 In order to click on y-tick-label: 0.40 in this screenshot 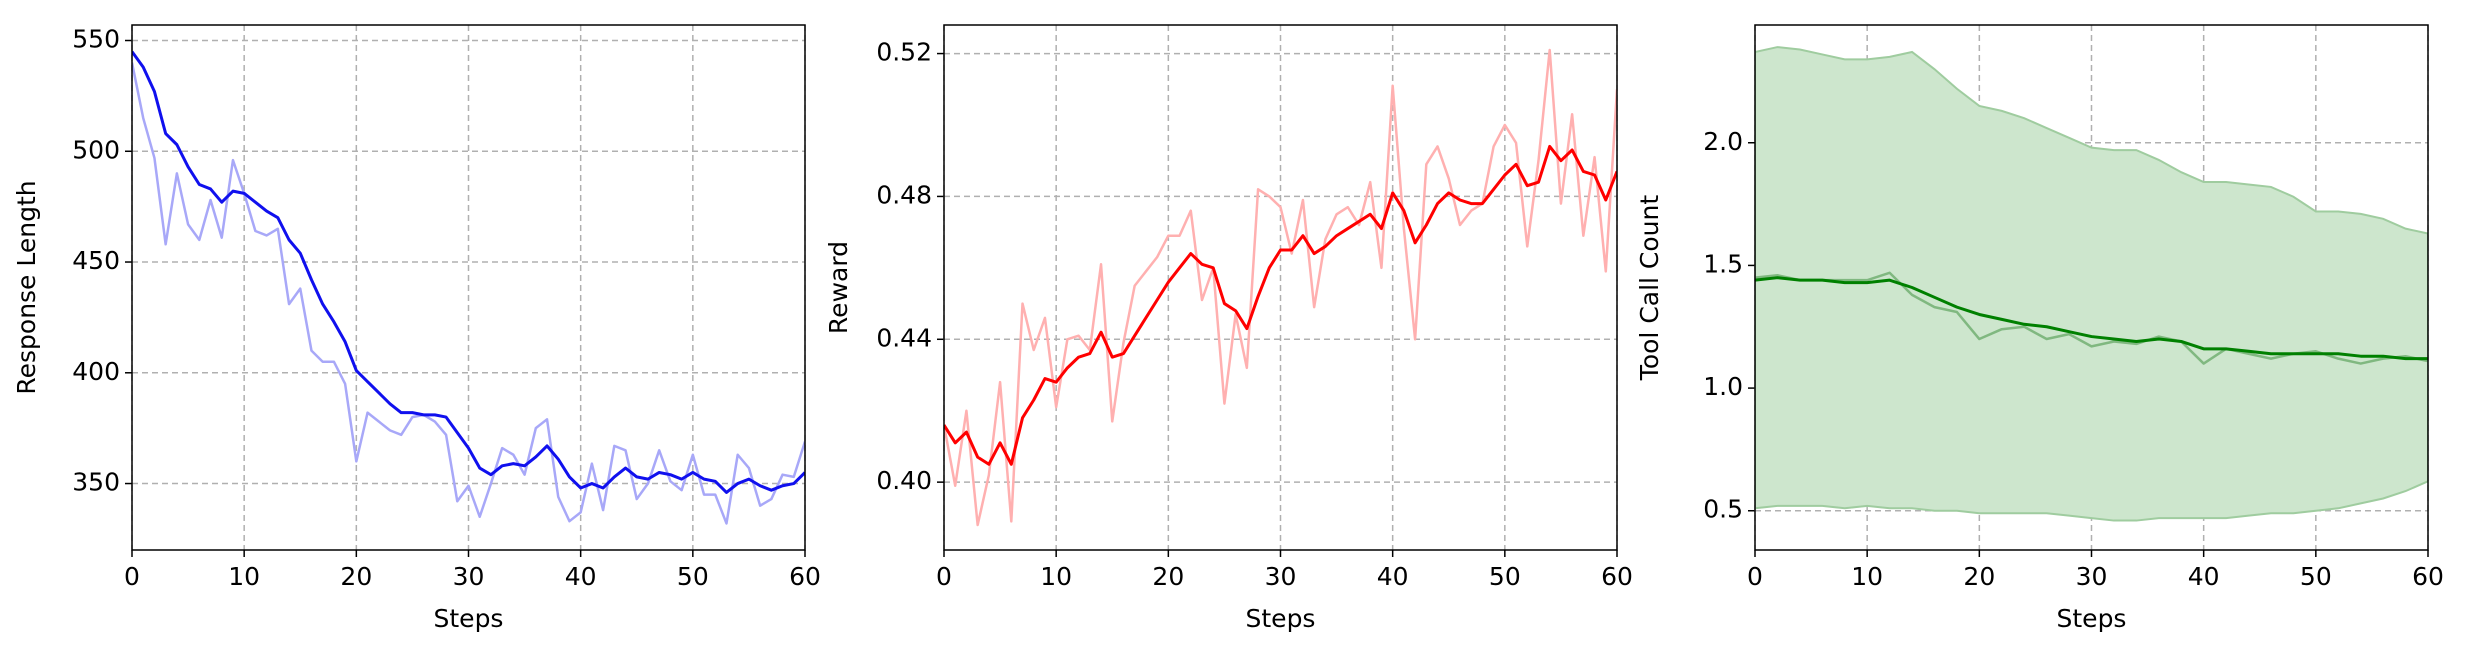, I will do `click(904, 480)`.